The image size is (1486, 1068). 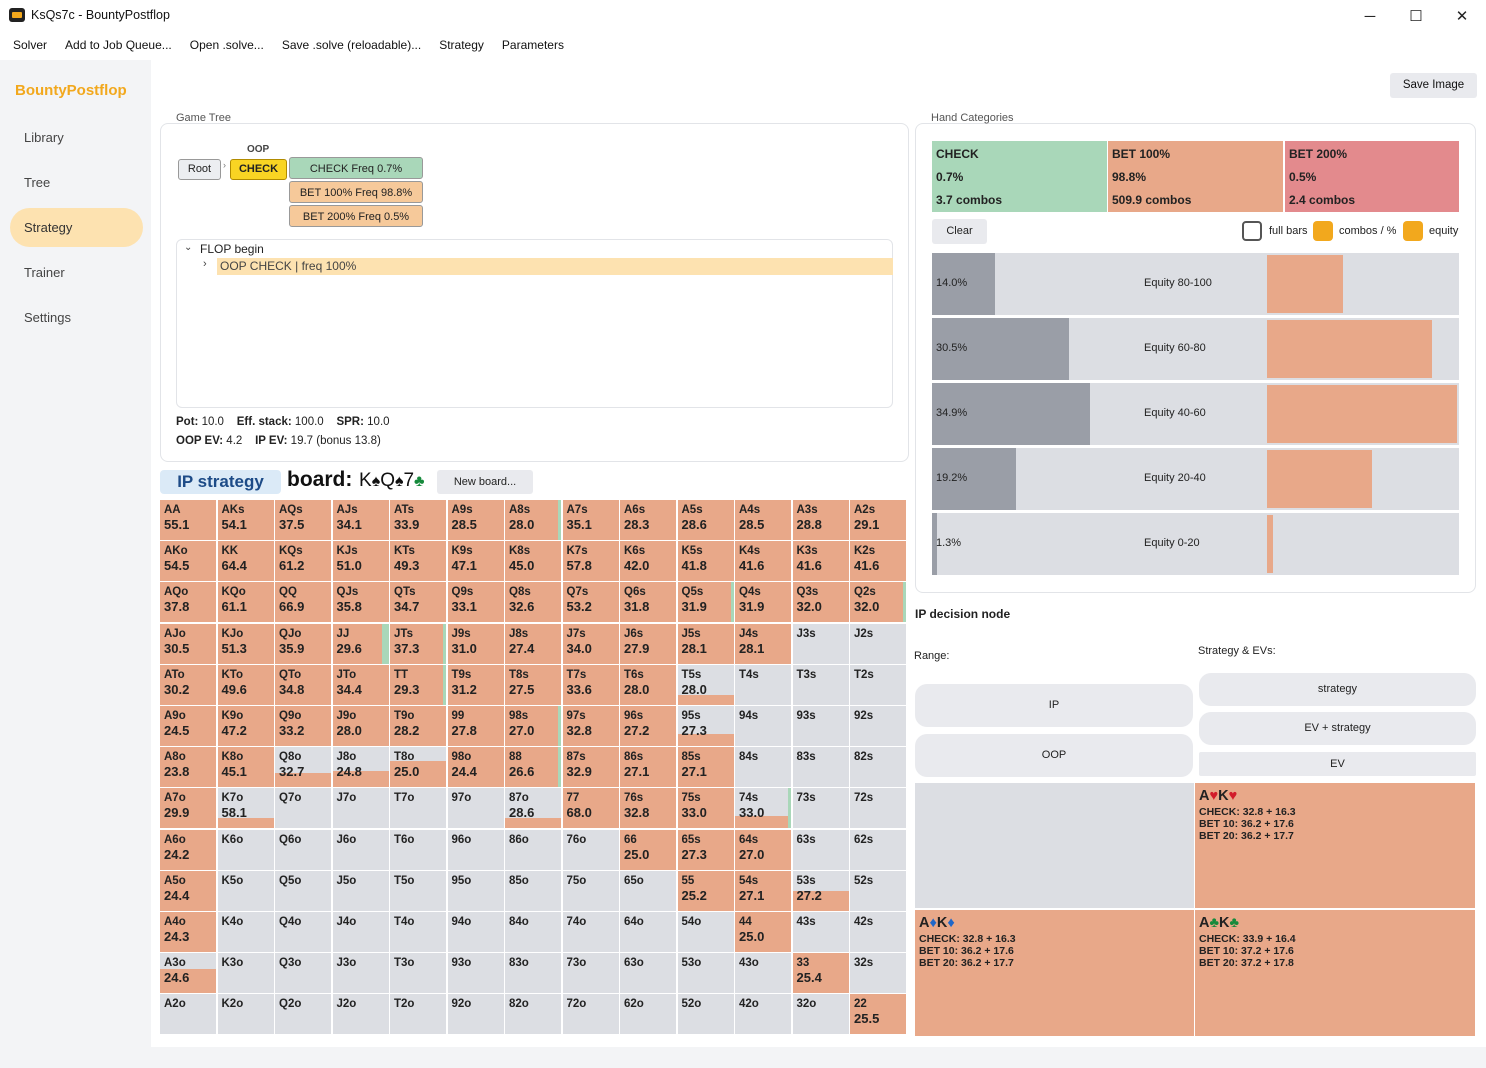 I want to click on hand-cell: QJo 35.9, so click(x=303, y=643).